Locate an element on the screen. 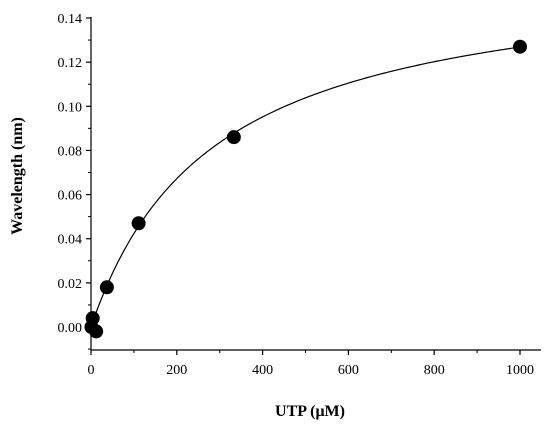  y-axis-title: Wavelength (nm) is located at coordinates (17, 176).